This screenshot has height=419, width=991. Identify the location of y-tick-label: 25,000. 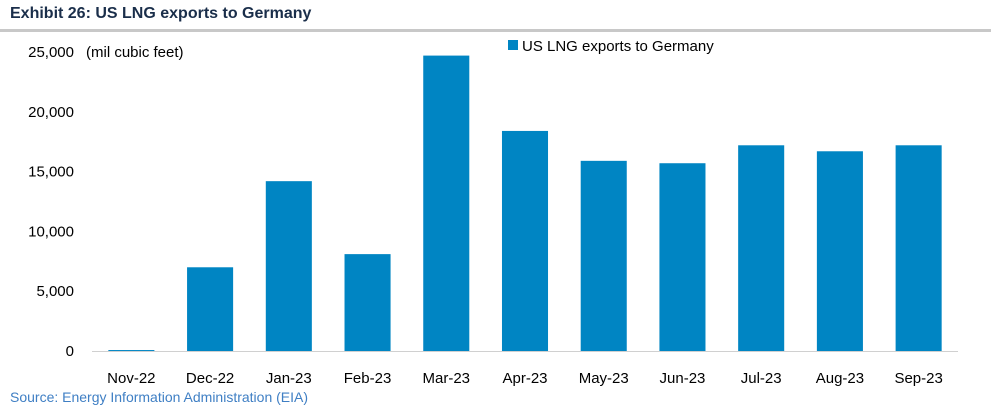
(51, 52).